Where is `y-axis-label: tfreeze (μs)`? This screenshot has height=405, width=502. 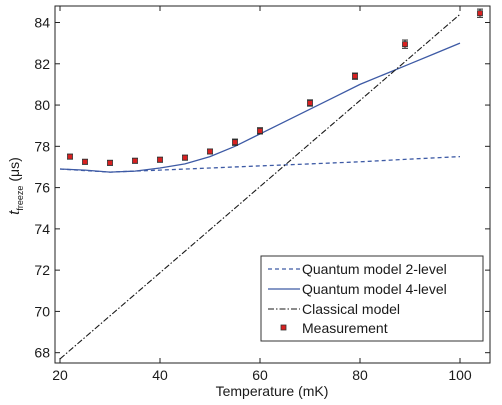 y-axis-label: tfreeze (μs) is located at coordinates (15, 186).